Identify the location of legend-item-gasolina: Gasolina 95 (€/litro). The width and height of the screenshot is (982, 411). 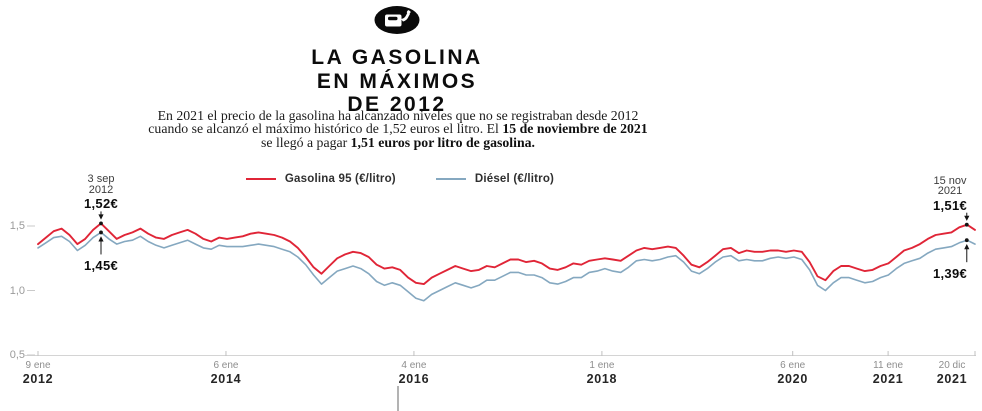
(320, 179).